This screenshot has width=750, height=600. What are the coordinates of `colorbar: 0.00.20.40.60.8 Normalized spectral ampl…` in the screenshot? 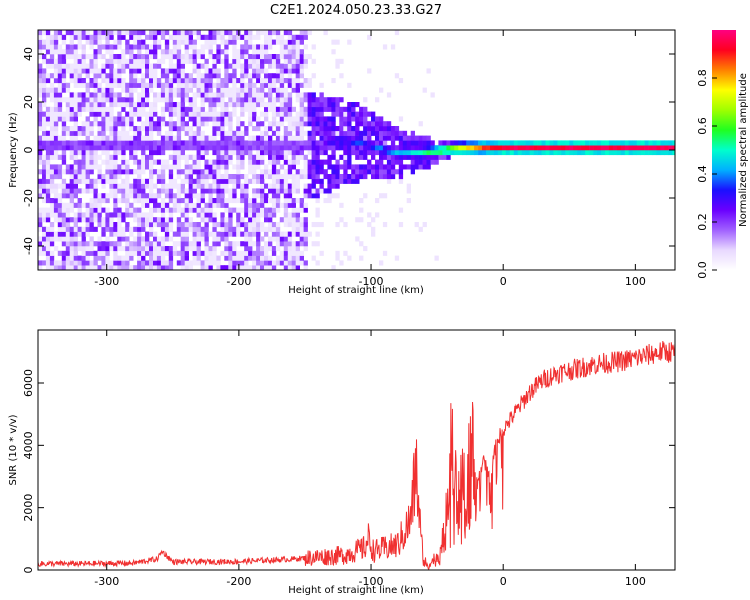 It's located at (722, 154).